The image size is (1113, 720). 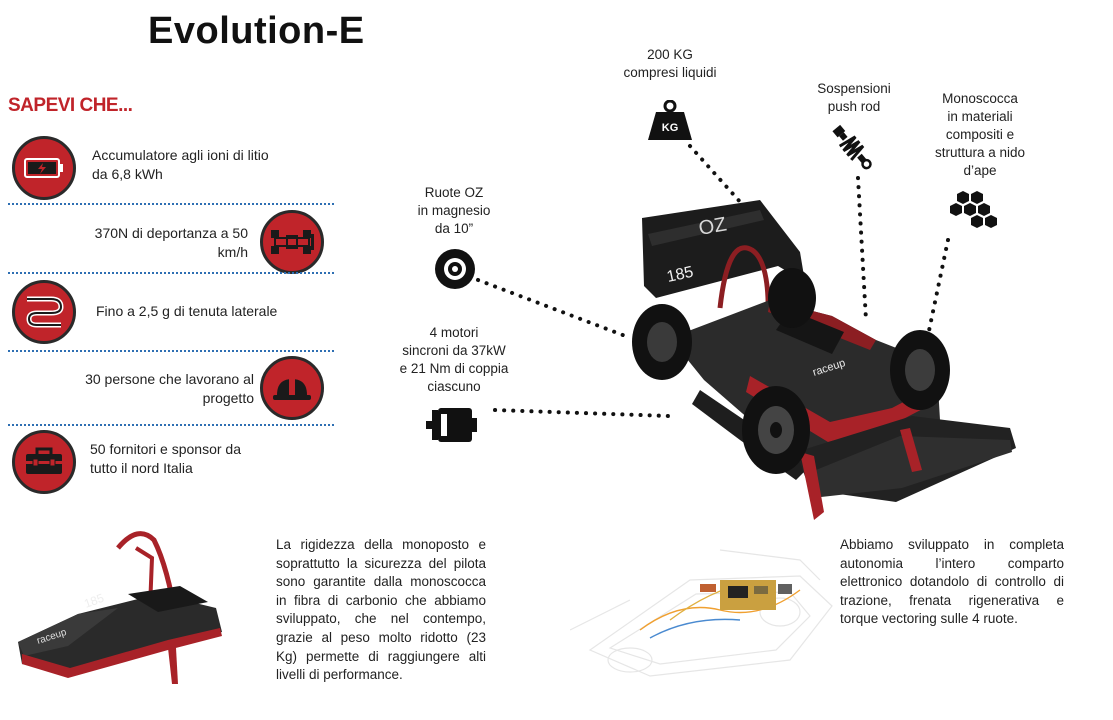 I want to click on battery-icon, so click(x=44, y=168).